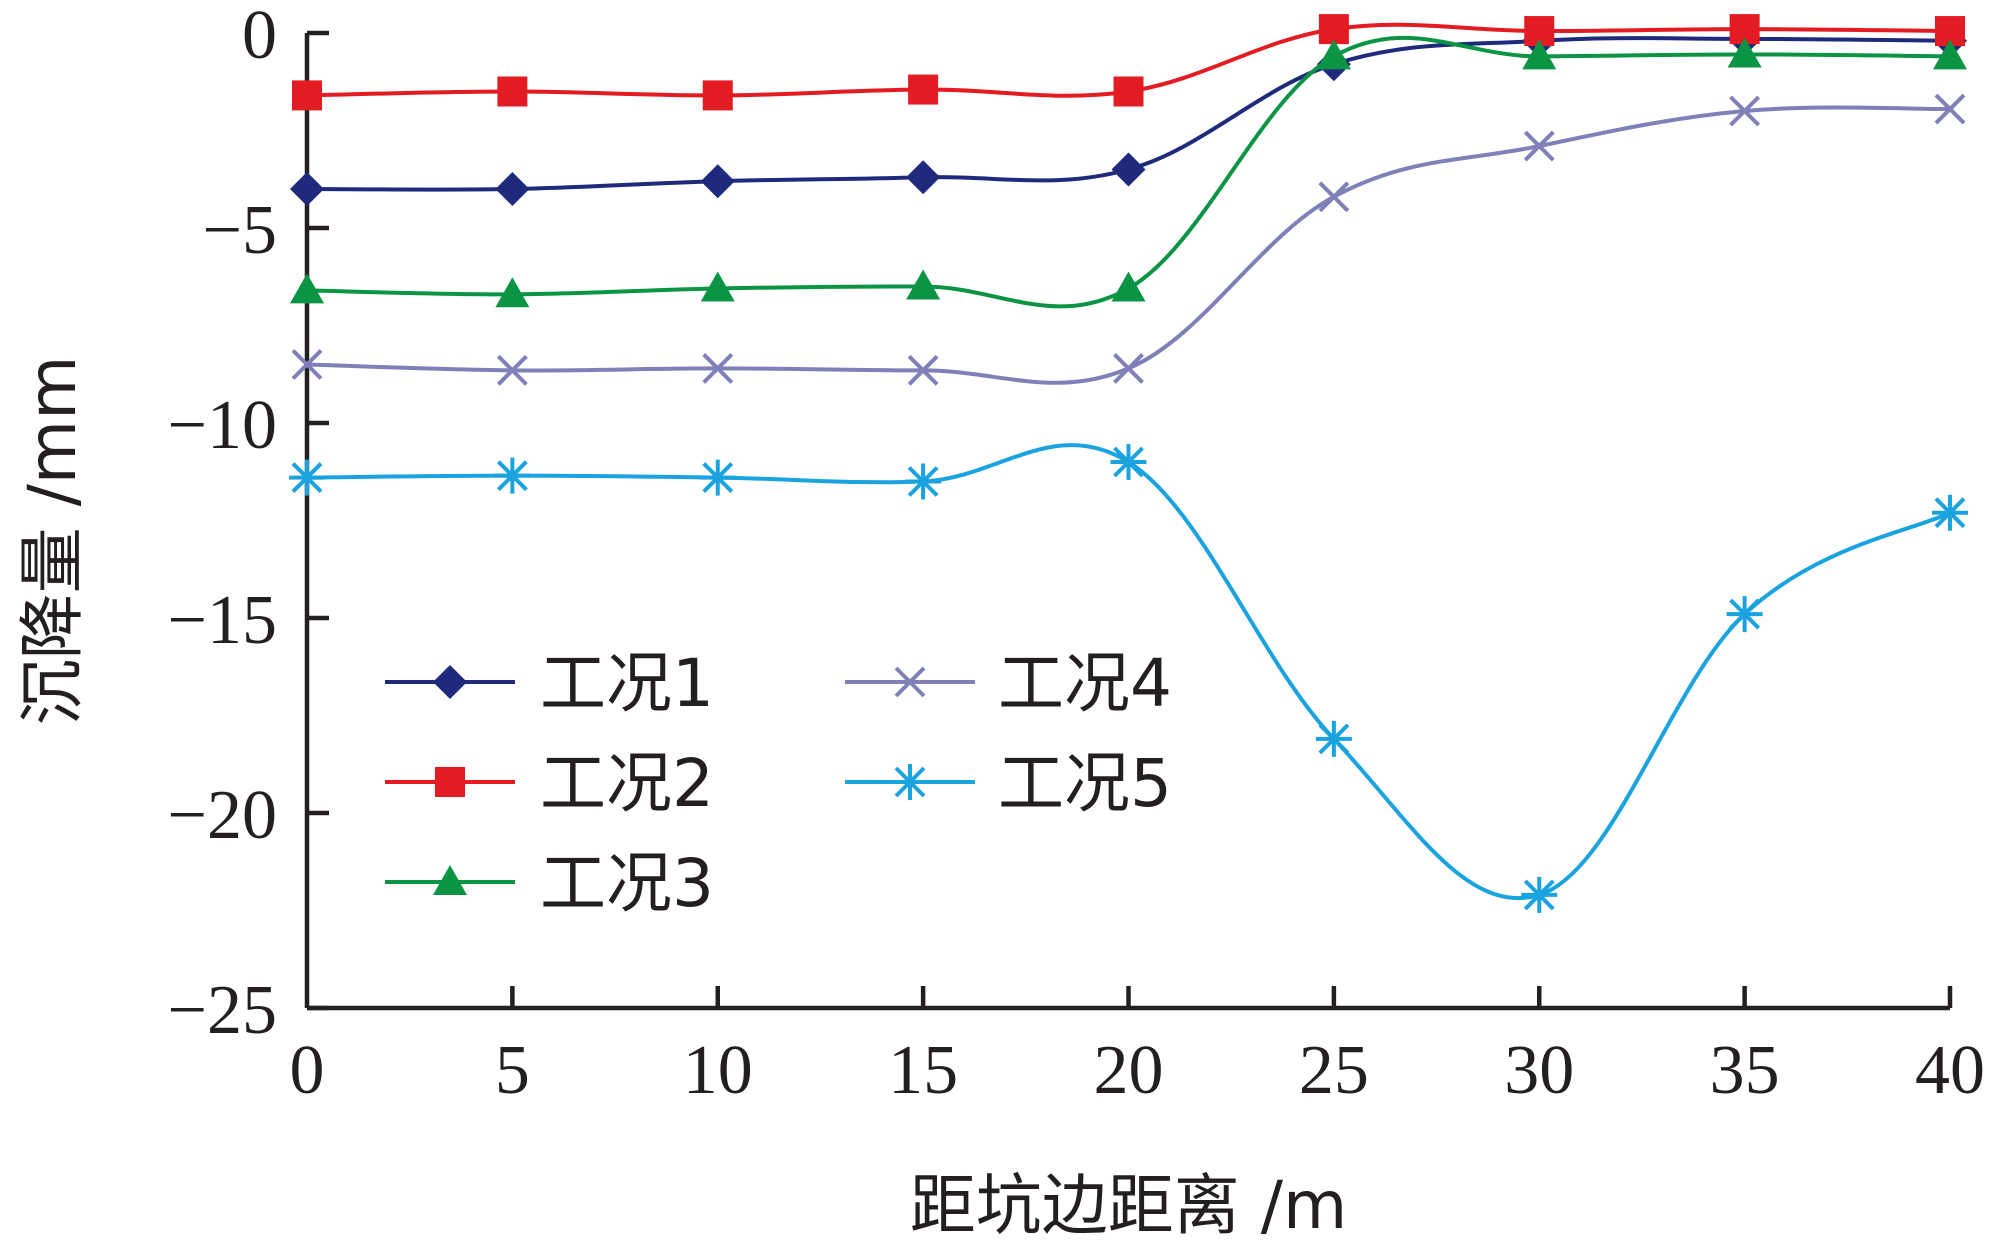  Describe the element at coordinates (222, 815) in the screenshot. I see `y-tick-label: −20` at that location.